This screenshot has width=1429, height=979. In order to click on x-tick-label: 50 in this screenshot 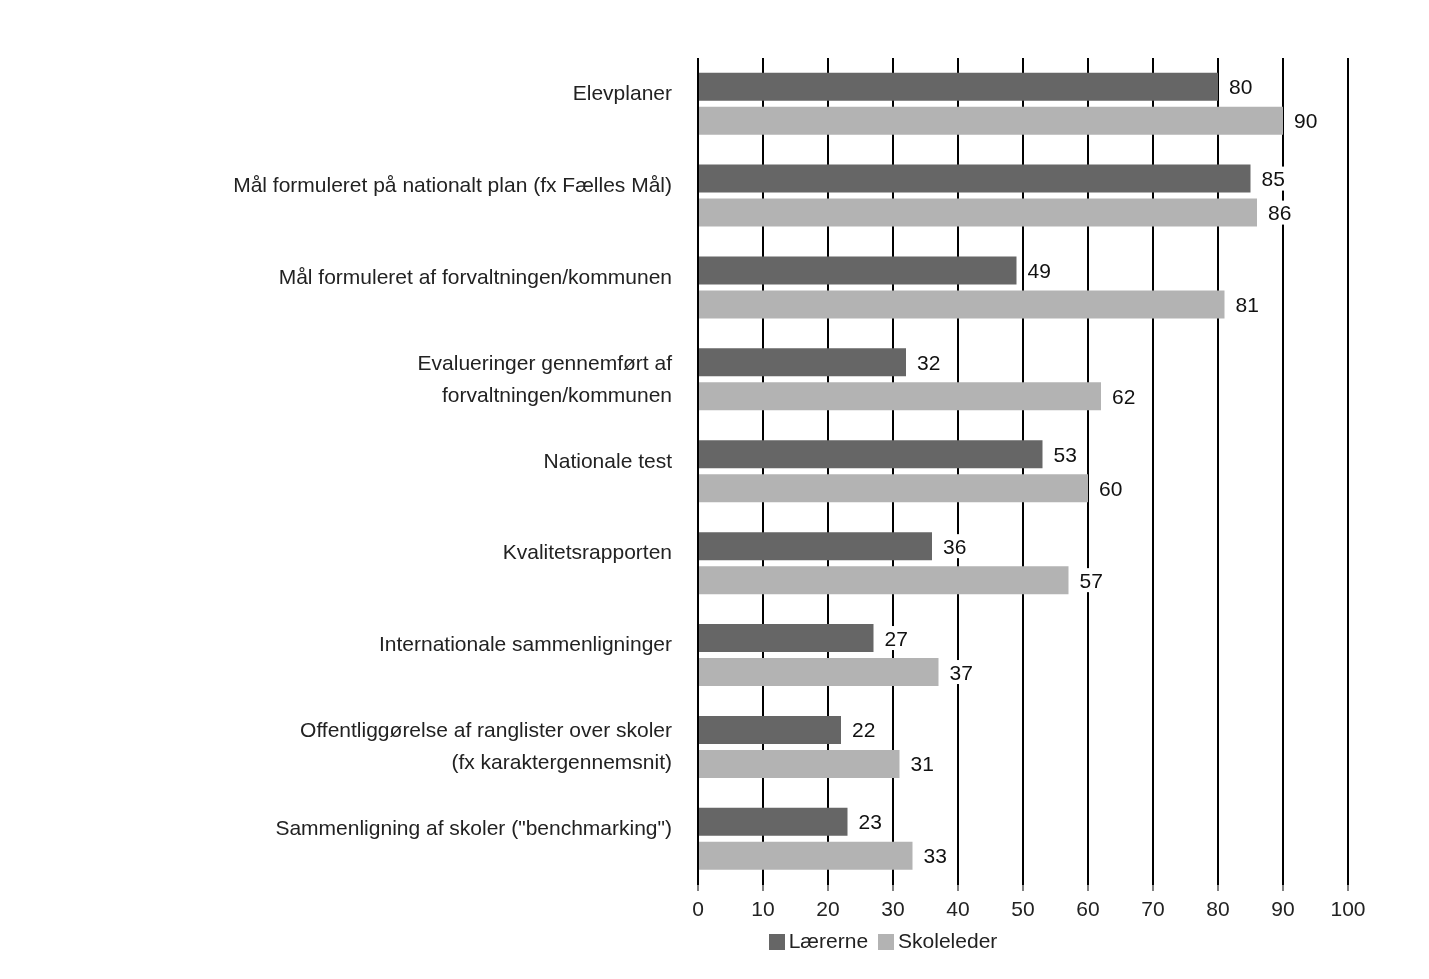, I will do `click(1023, 908)`.